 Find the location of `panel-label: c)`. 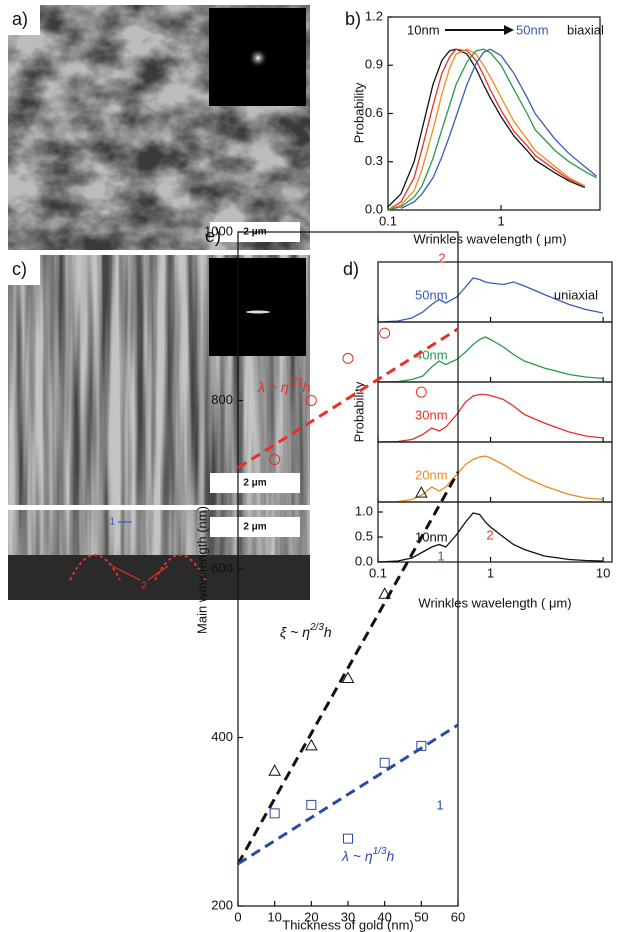

panel-label: c) is located at coordinates (19, 269).